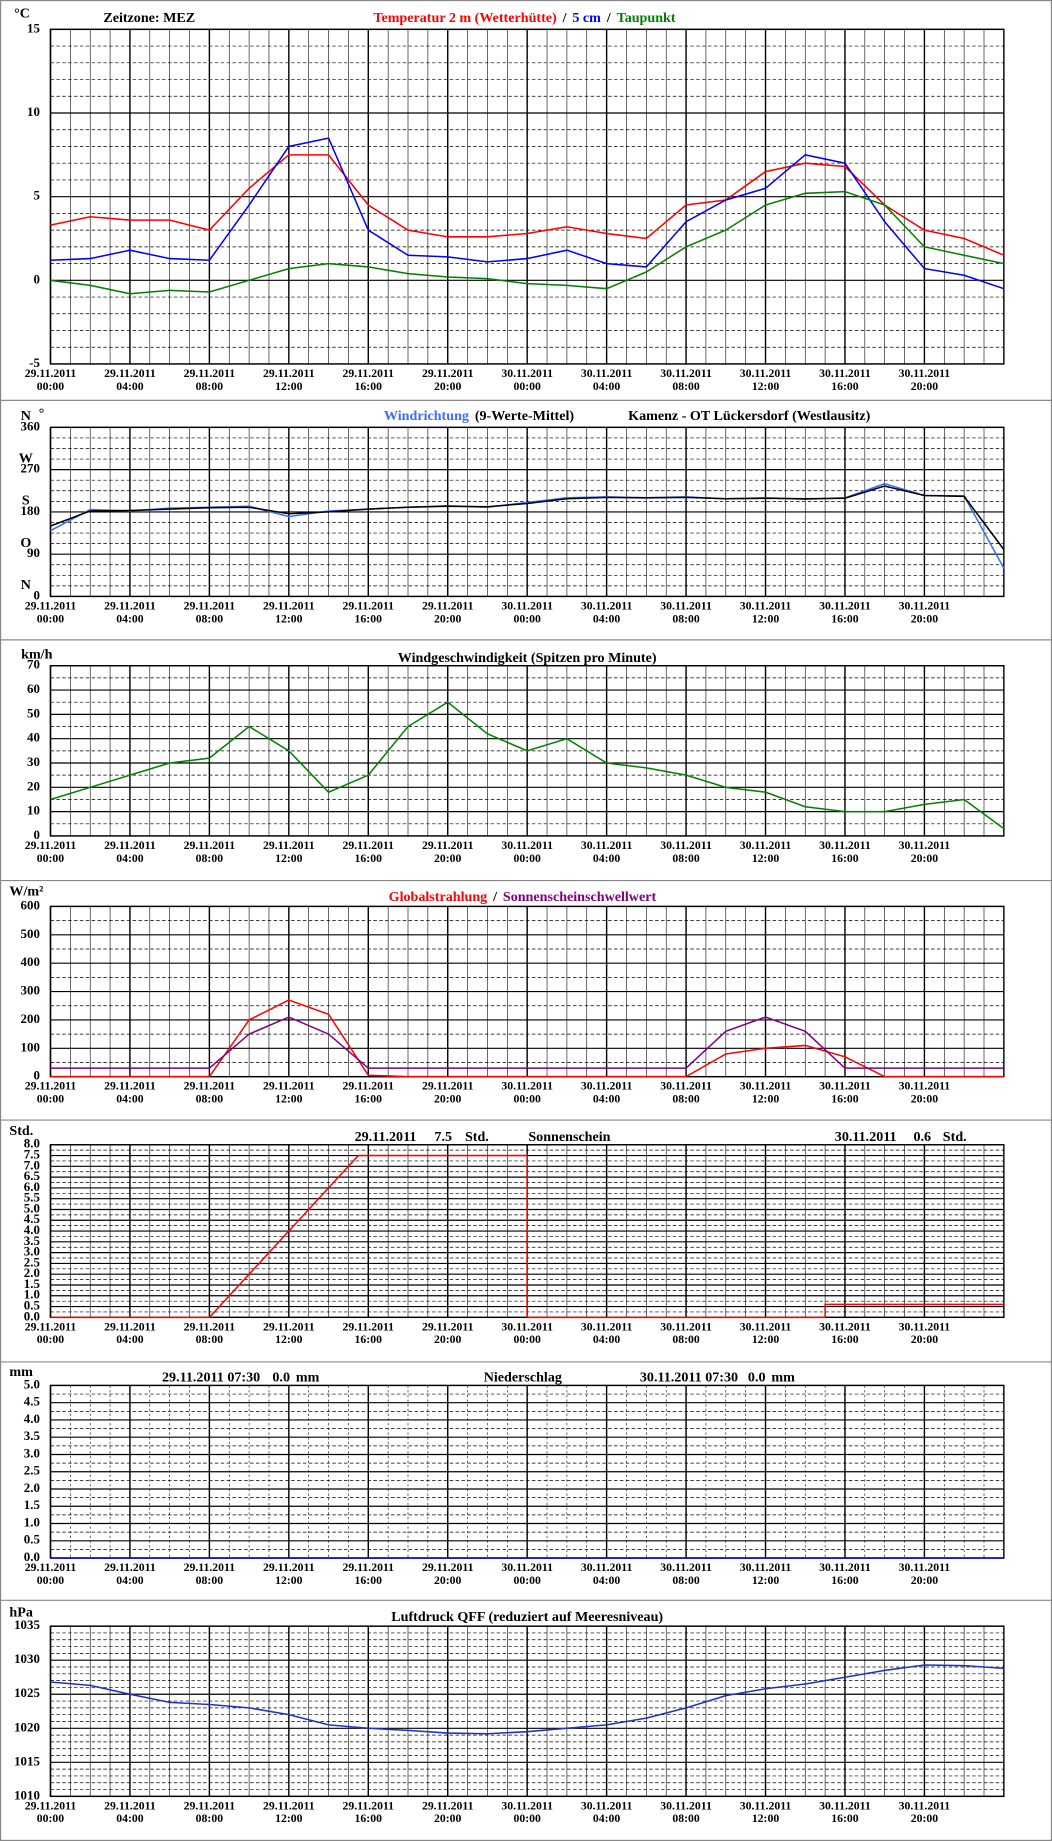  I want to click on y-axis-label: °, so click(42, 414).